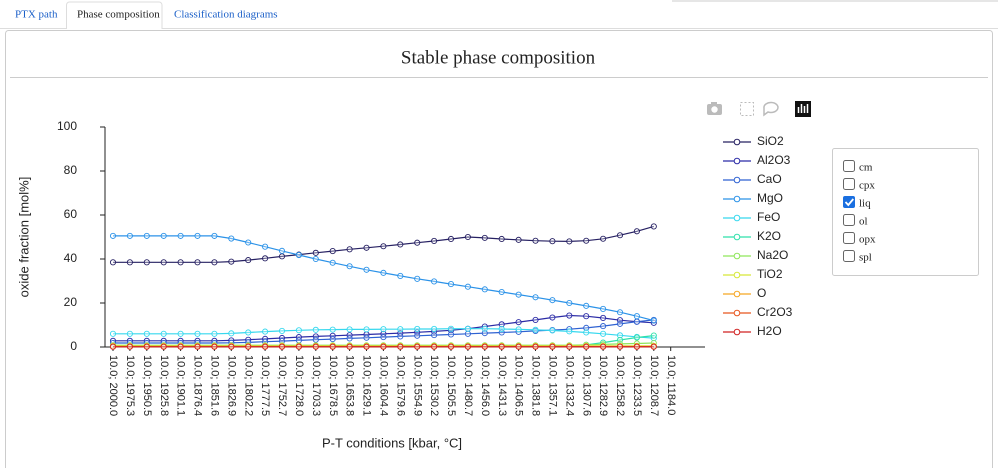 The width and height of the screenshot is (998, 468). What do you see at coordinates (769, 236) in the screenshot?
I see `legend-label: K2O` at bounding box center [769, 236].